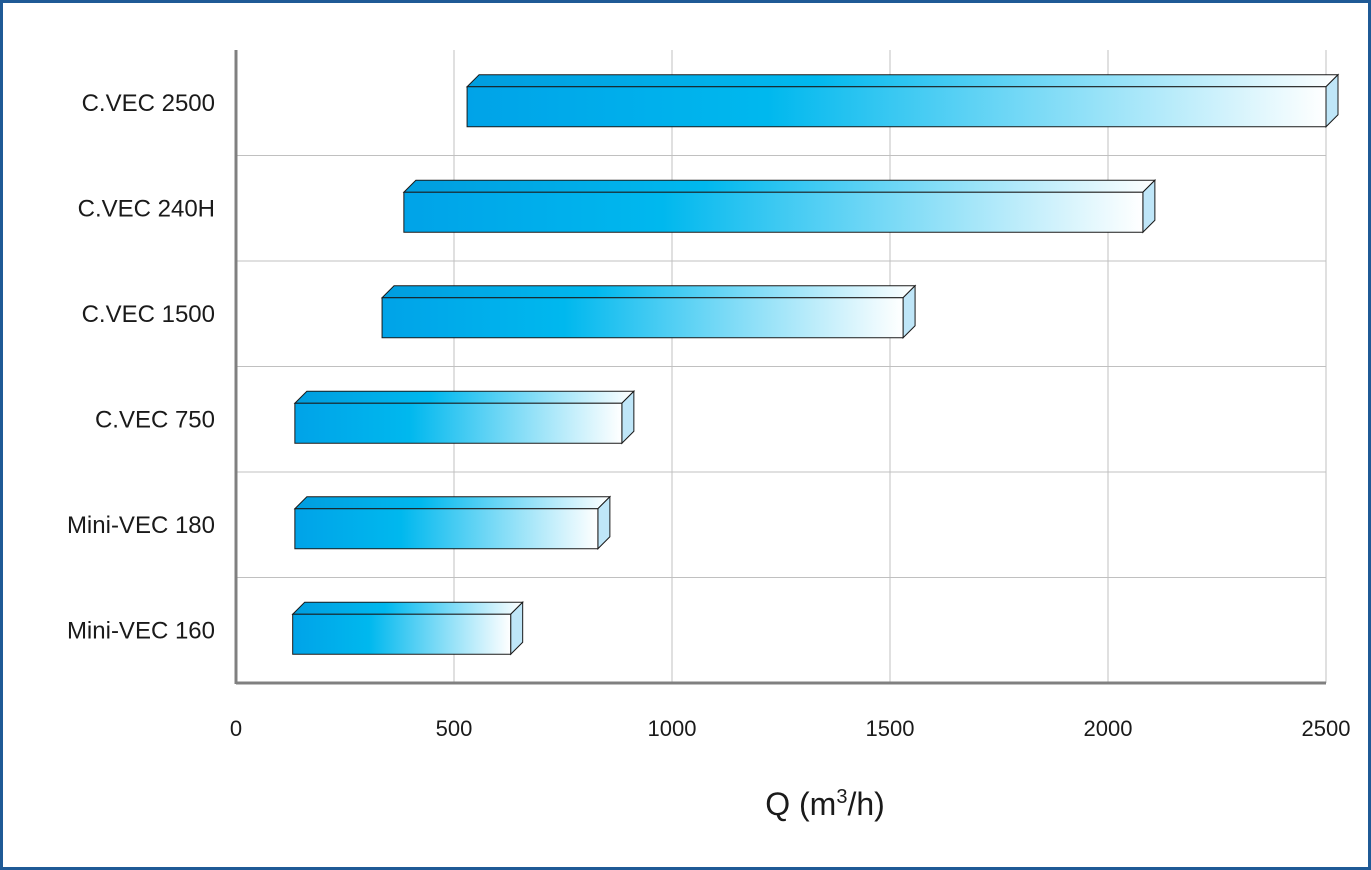 This screenshot has height=870, width=1371. I want to click on x-tick-label: 500, so click(454, 728).